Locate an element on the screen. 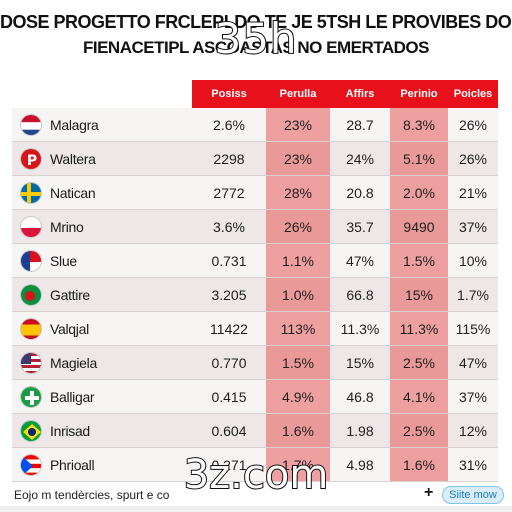  cell-col-1: 0.731 is located at coordinates (229, 260).